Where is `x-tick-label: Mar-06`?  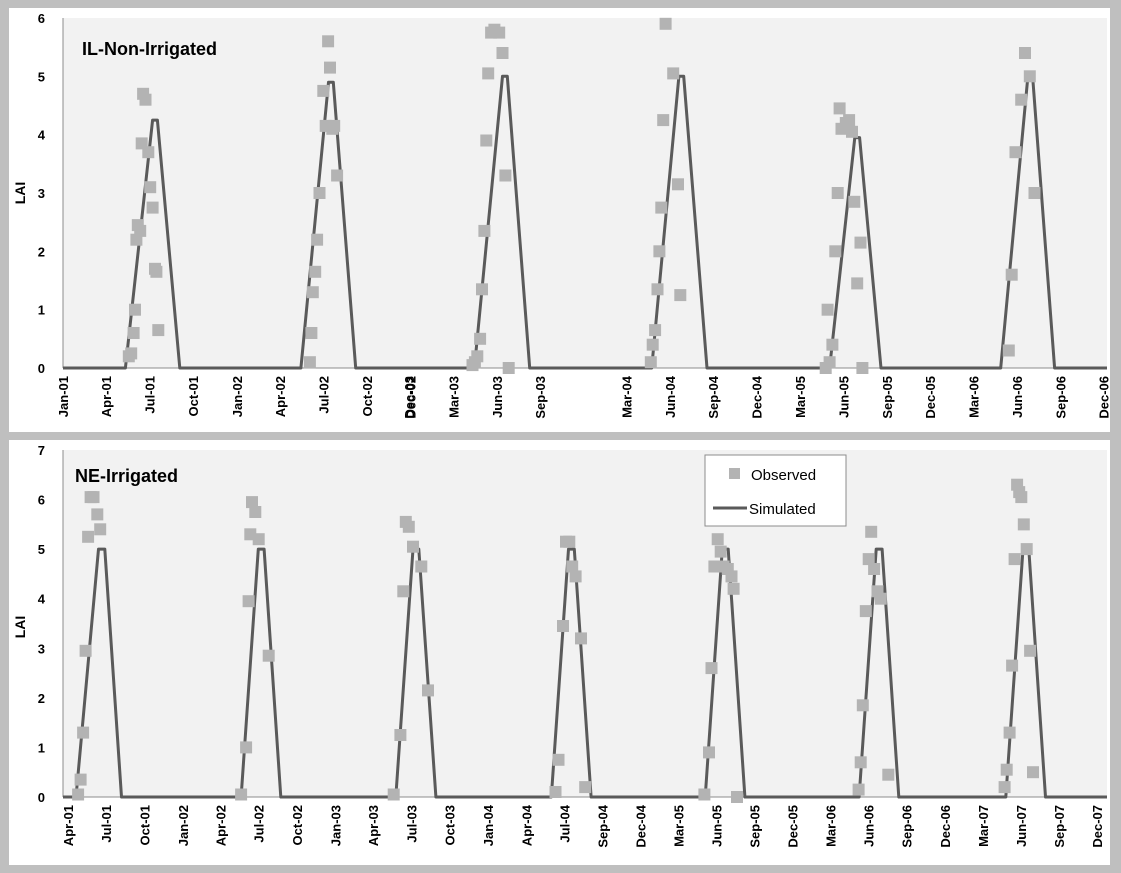 x-tick-label: Mar-06 is located at coordinates (831, 826).